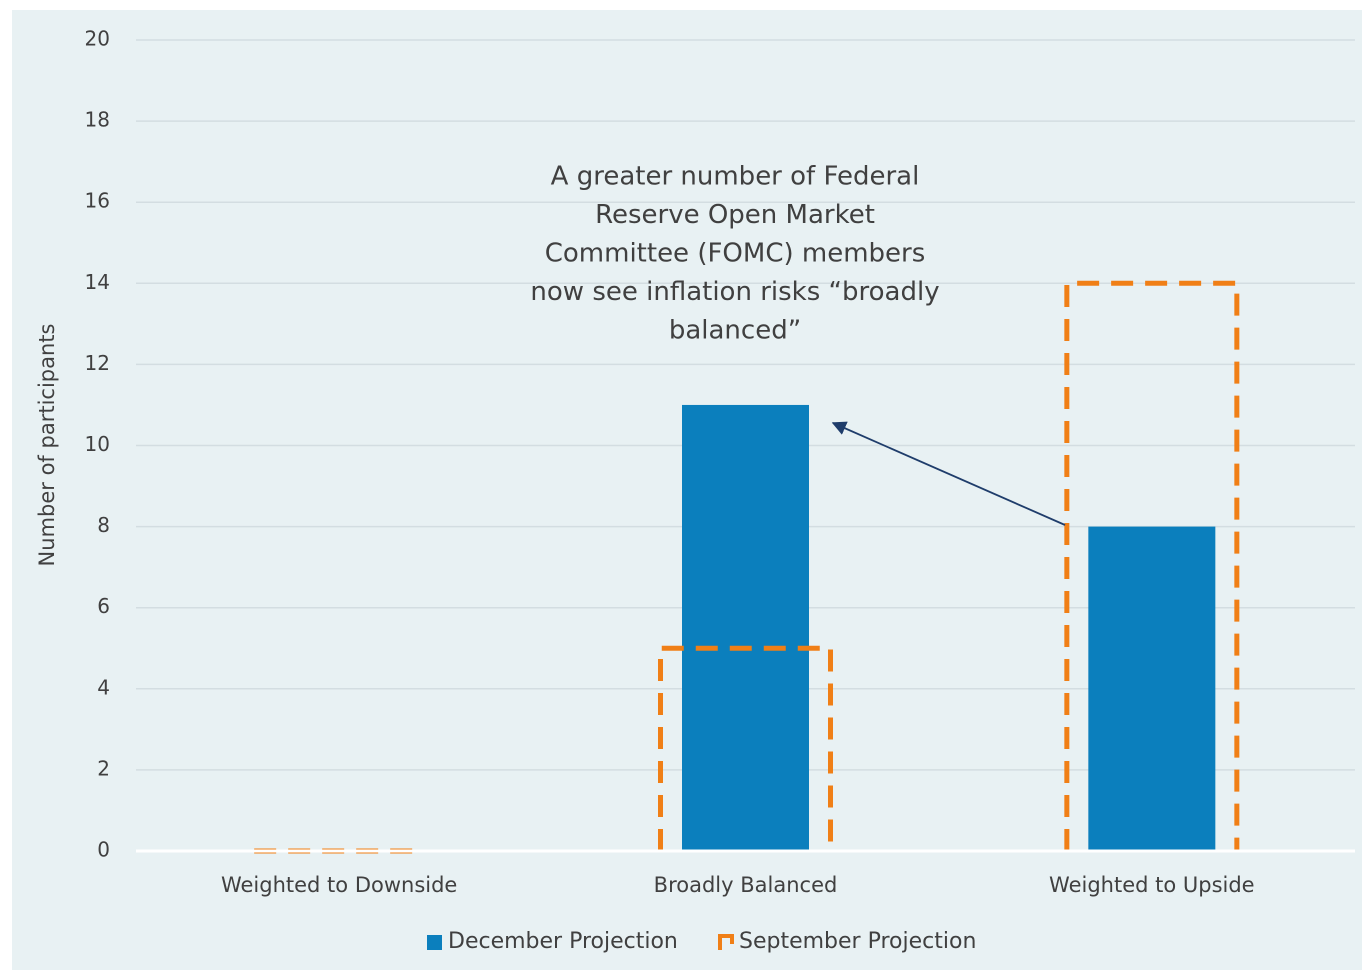  What do you see at coordinates (103, 768) in the screenshot?
I see `y-tick-label: 2` at bounding box center [103, 768].